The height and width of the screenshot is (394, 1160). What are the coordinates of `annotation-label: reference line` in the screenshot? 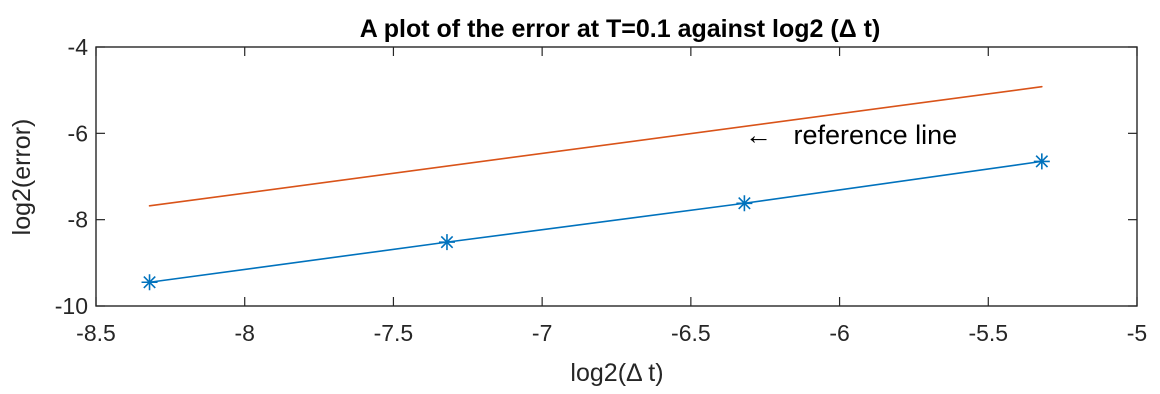 It's located at (876, 135).